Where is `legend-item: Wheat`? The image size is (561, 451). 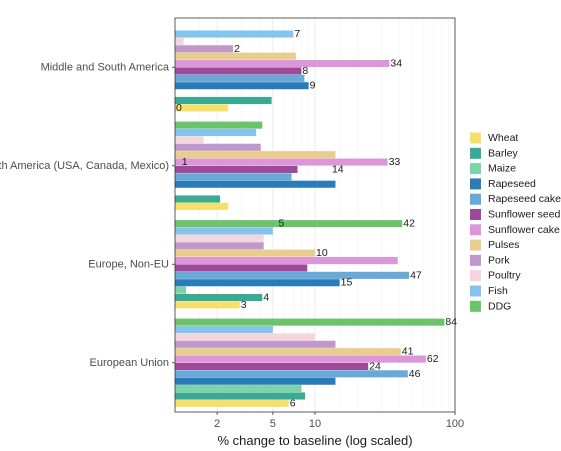
legend-item: Wheat is located at coordinates (494, 138).